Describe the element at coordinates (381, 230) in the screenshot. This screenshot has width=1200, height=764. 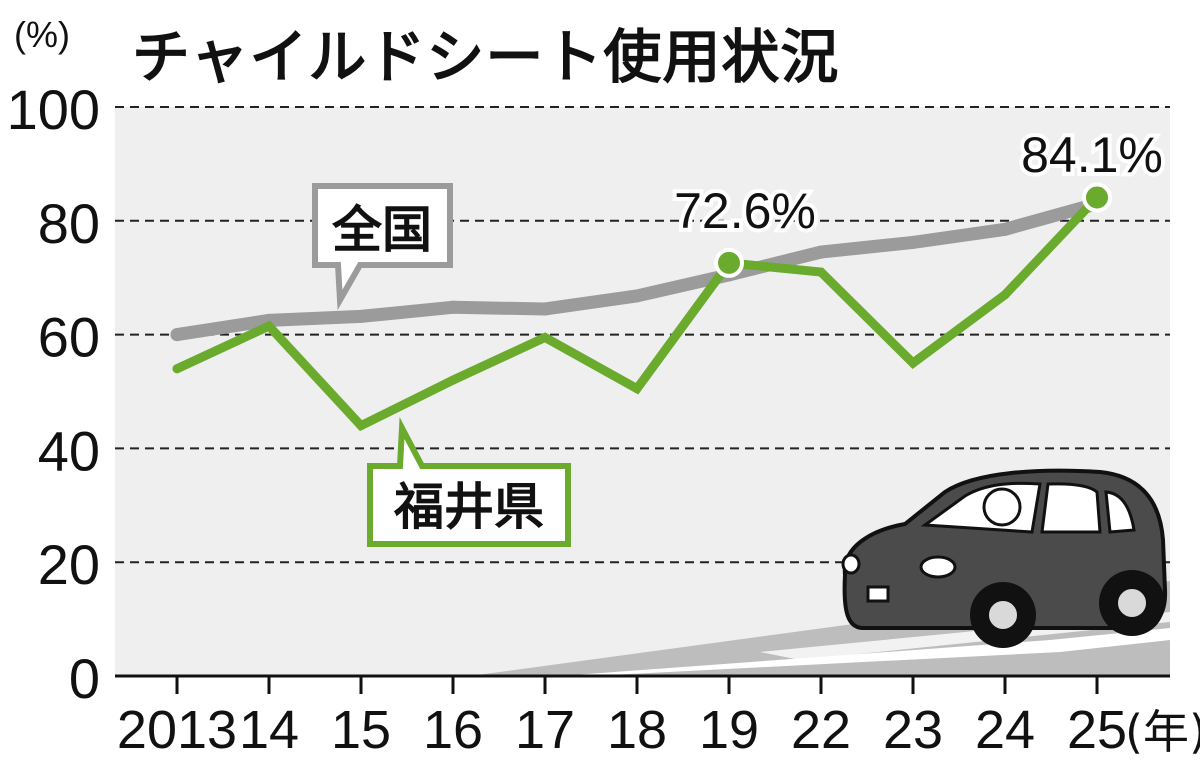
I see `legend-national: 全国` at that location.